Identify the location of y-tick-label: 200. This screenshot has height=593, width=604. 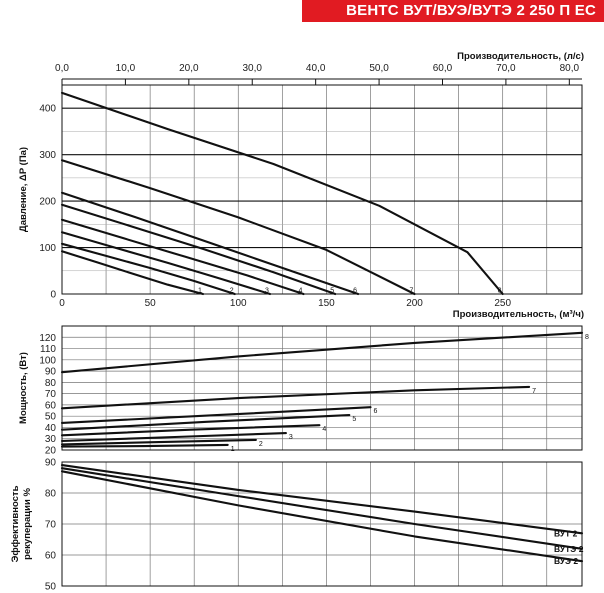
(47, 202).